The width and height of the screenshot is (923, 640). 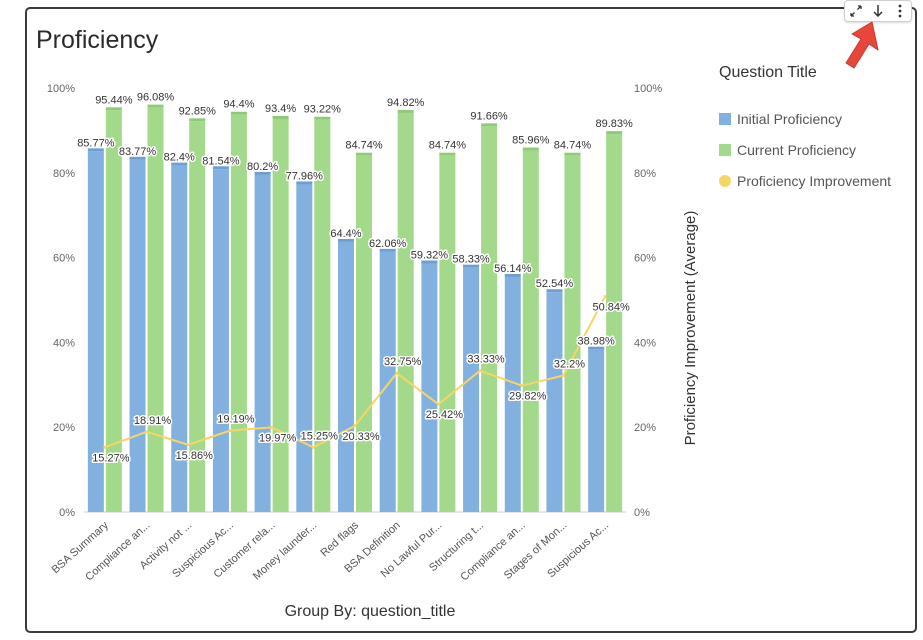 What do you see at coordinates (611, 307) in the screenshot?
I see `improvement-data-label: 50.84%` at bounding box center [611, 307].